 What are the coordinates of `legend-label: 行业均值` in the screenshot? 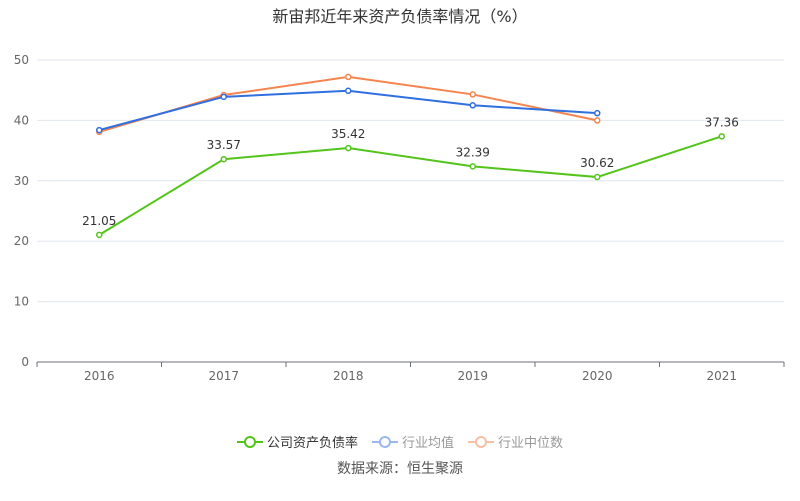 It's located at (427, 443).